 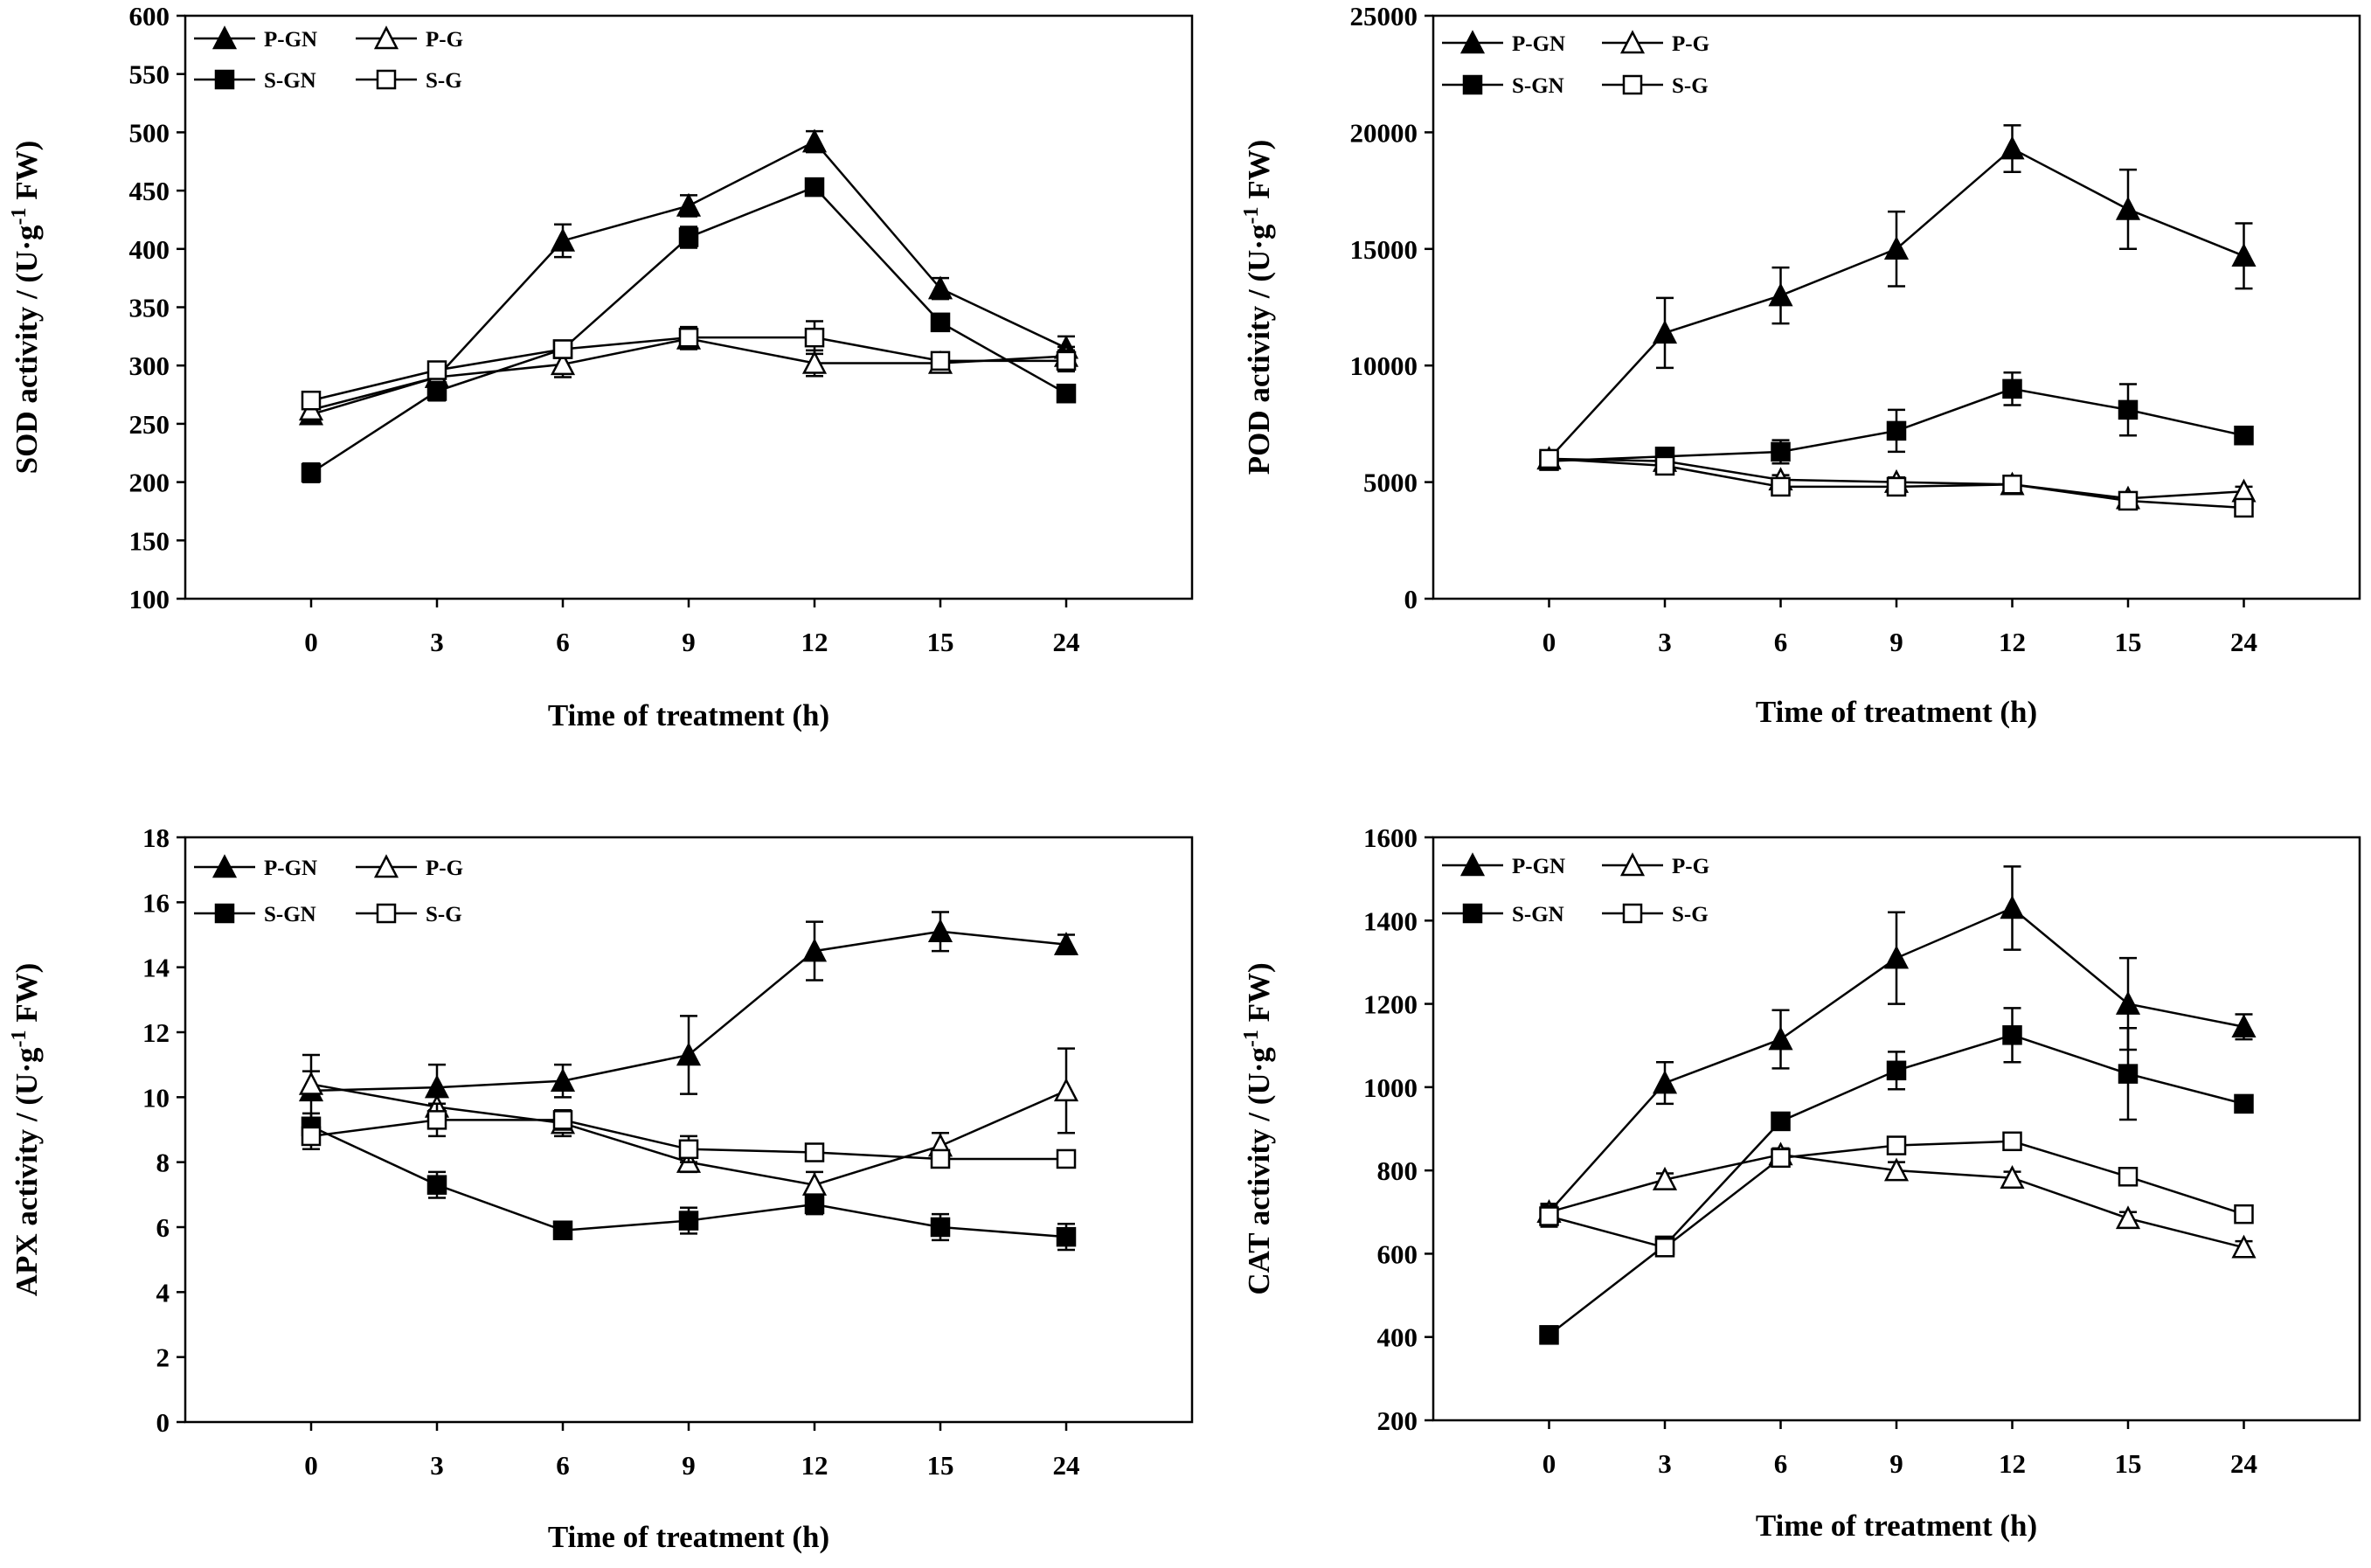 I want to click on y-tick-label: 1600, so click(x=1390, y=838).